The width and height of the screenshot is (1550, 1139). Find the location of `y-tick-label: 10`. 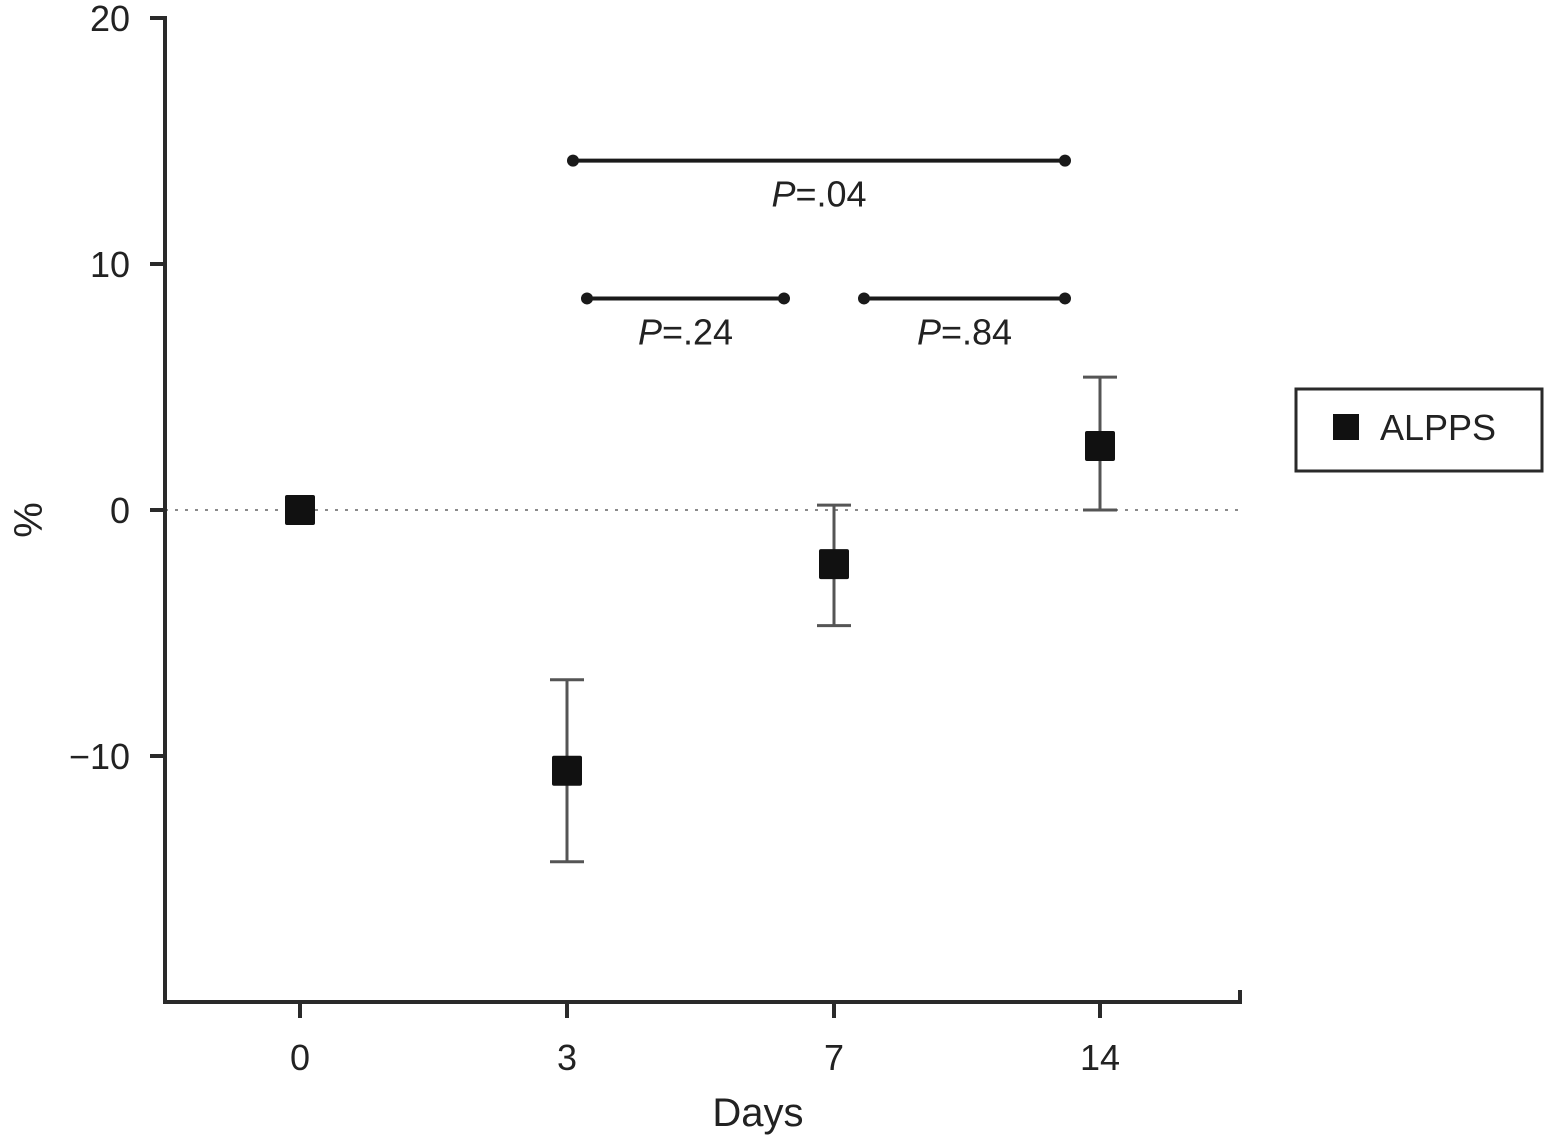

y-tick-label: 10 is located at coordinates (110, 264).